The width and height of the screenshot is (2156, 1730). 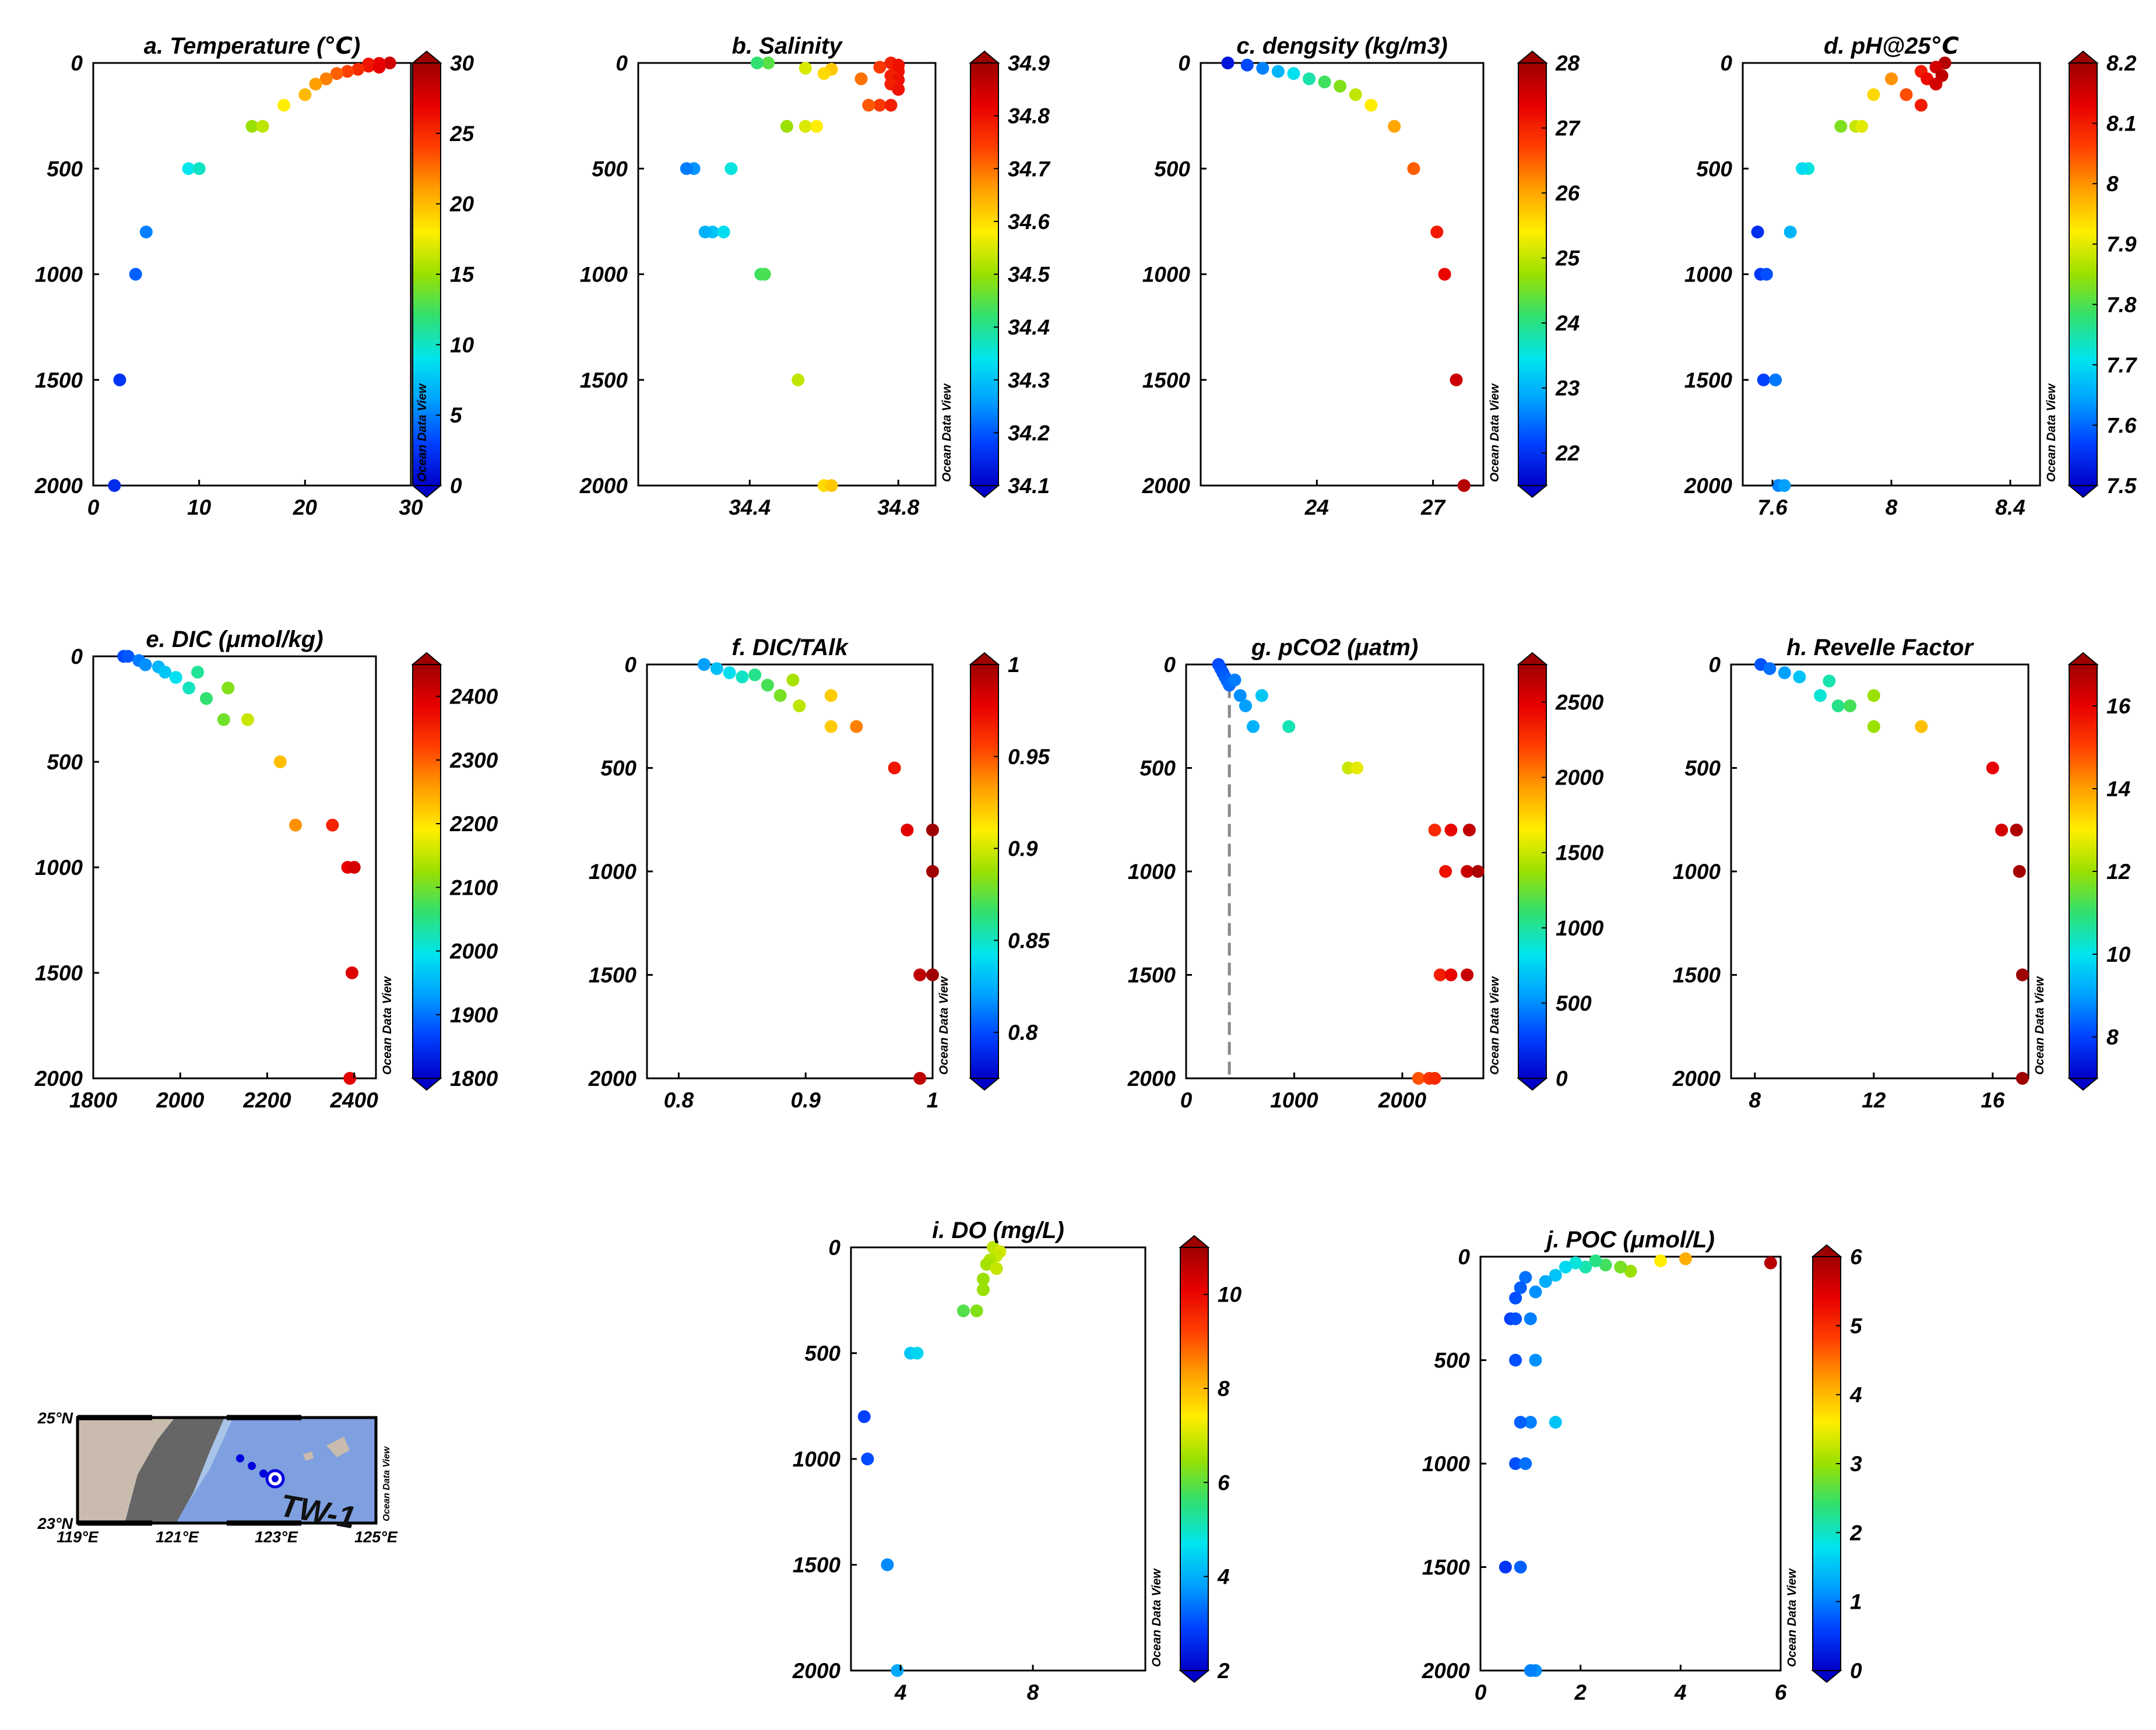 What do you see at coordinates (750, 507) in the screenshot?
I see `x-tick-label: 34.4` at bounding box center [750, 507].